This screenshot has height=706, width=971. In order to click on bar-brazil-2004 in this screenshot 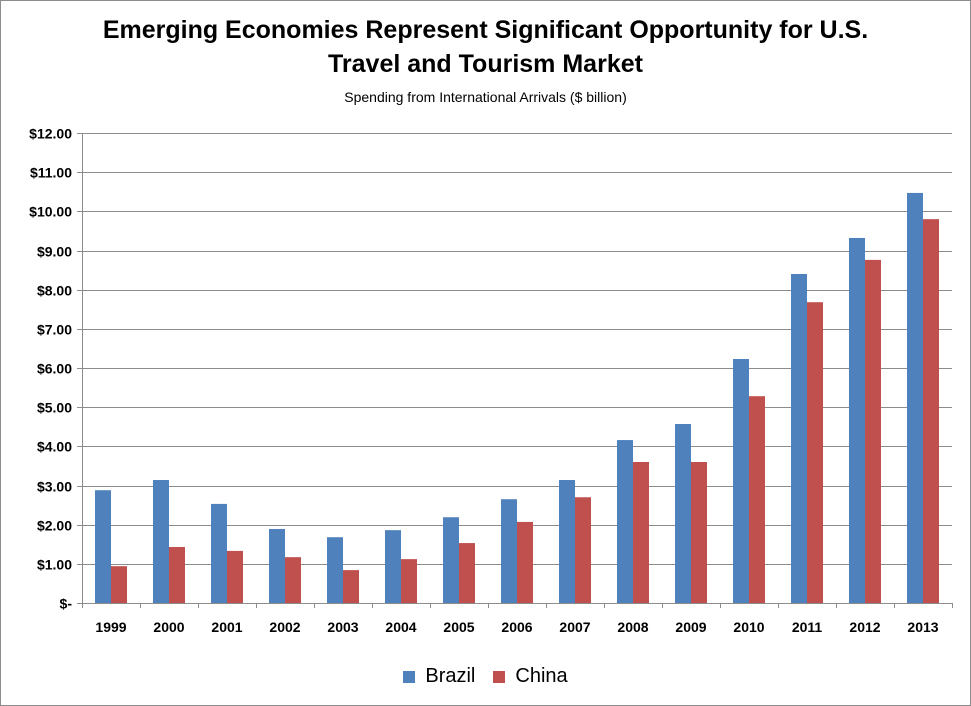, I will do `click(393, 566)`.